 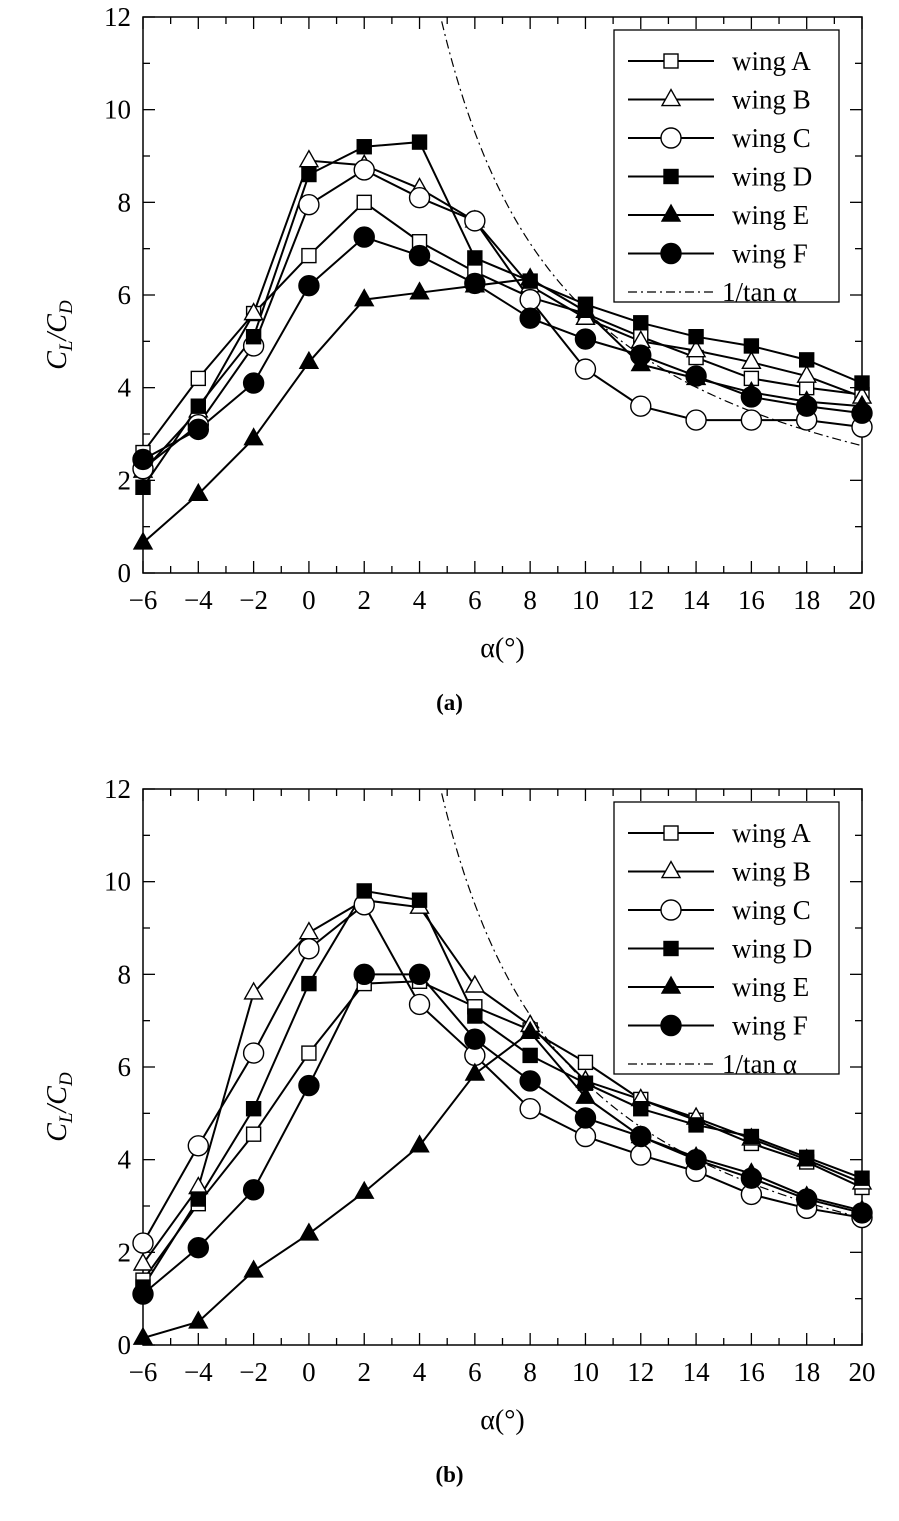 I want to click on chart-b-y-tick-label: 12, so click(x=117, y=789).